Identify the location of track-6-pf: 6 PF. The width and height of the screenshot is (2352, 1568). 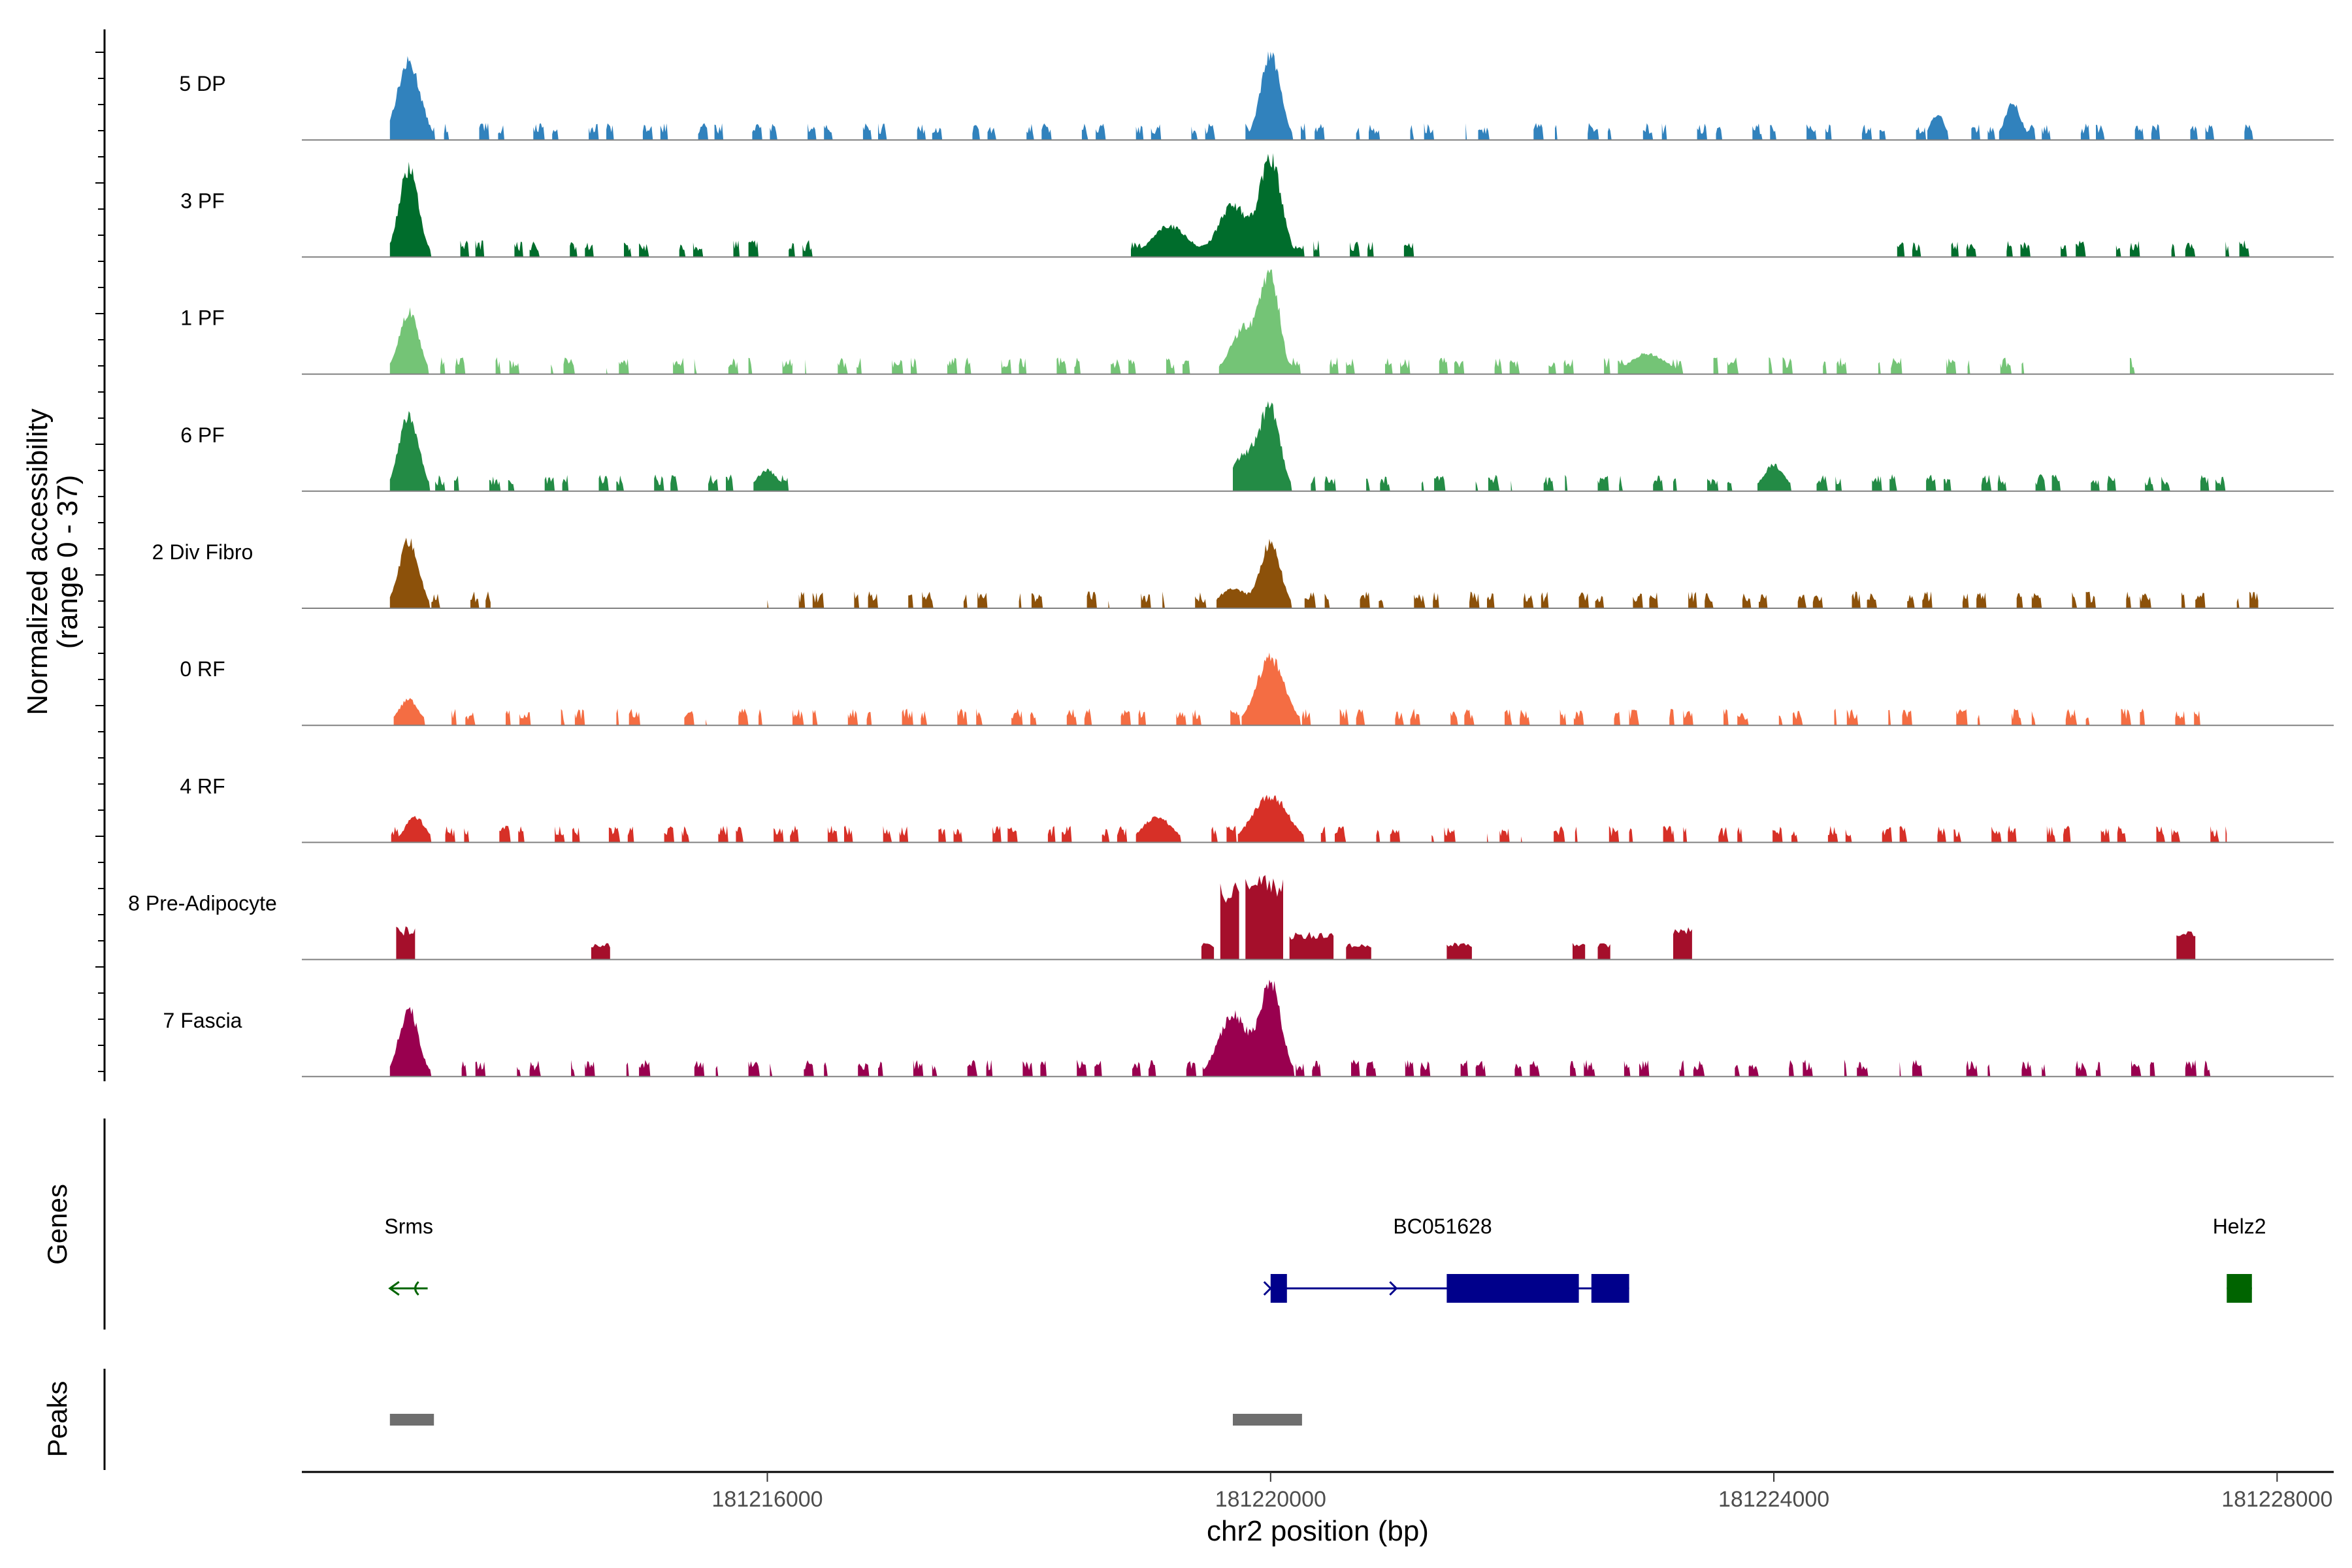
(1257, 446).